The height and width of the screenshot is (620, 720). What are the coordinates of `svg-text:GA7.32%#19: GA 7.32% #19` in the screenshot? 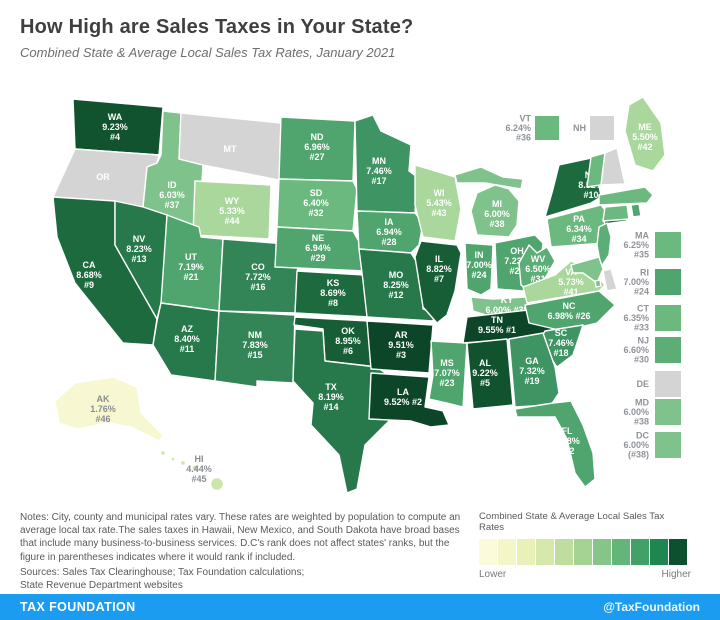 It's located at (532, 371).